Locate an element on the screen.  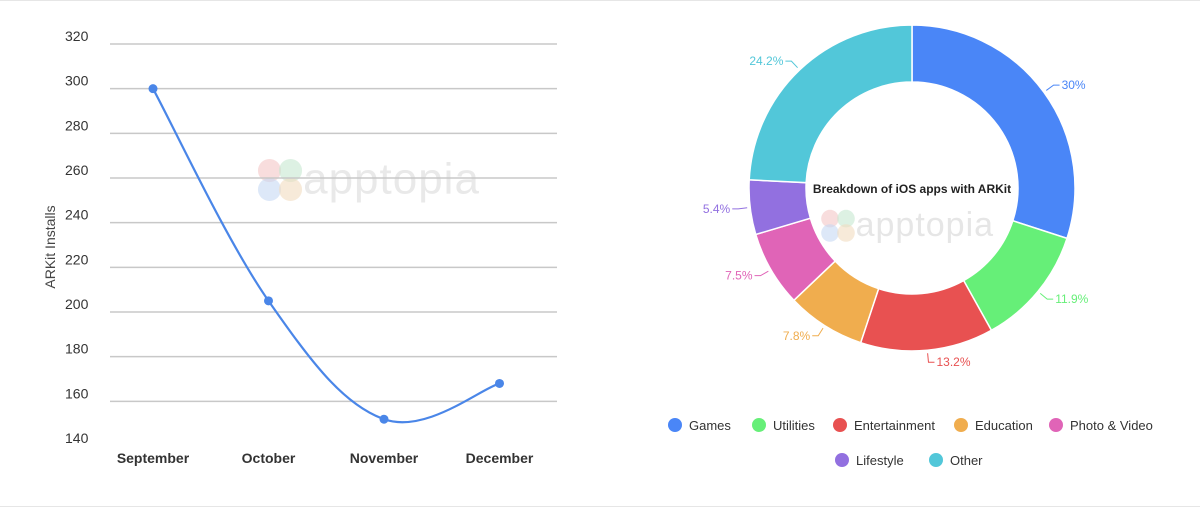
y-tick-label: 280 is located at coordinates (77, 125).